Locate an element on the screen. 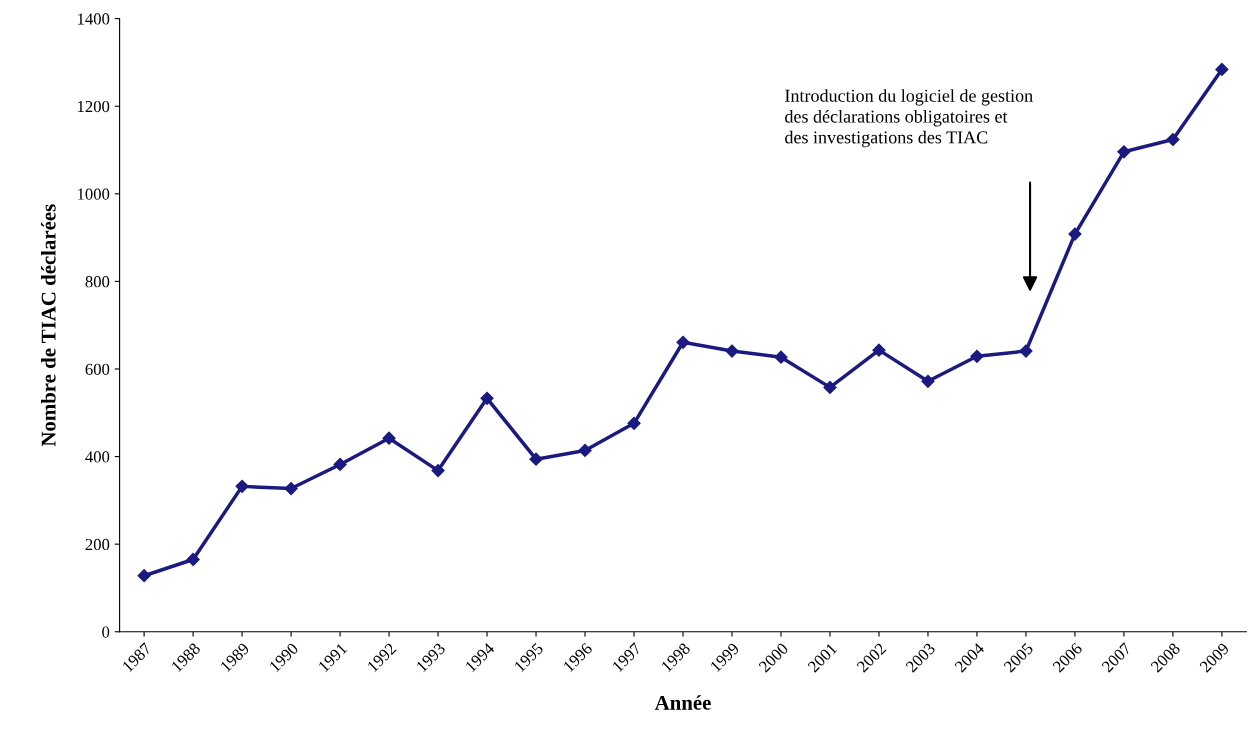 The image size is (1259, 745). y-tick-label: 800 is located at coordinates (97, 282).